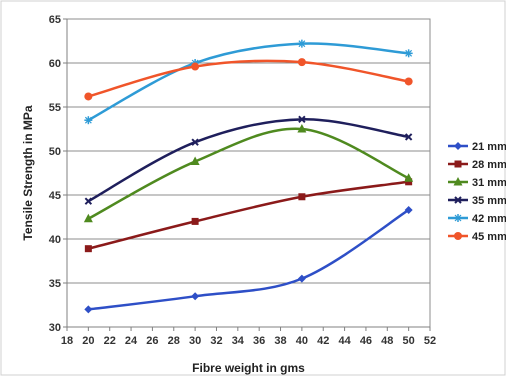 The image size is (506, 381). What do you see at coordinates (489, 165) in the screenshot?
I see `legend-label: 28 mm` at bounding box center [489, 165].